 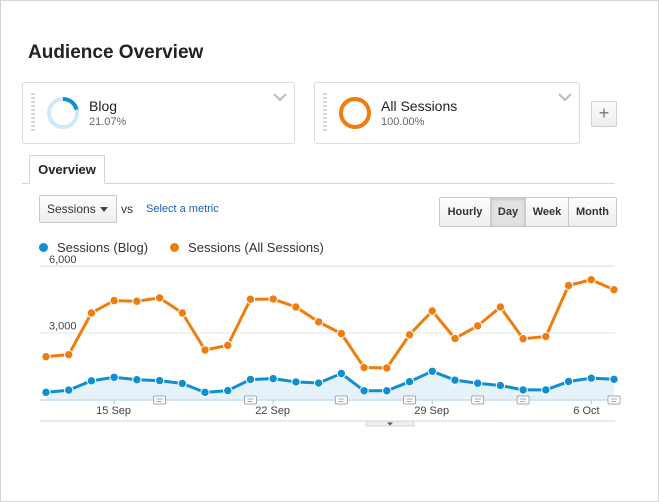 I want to click on donut-all-sessions-icon, so click(x=355, y=113).